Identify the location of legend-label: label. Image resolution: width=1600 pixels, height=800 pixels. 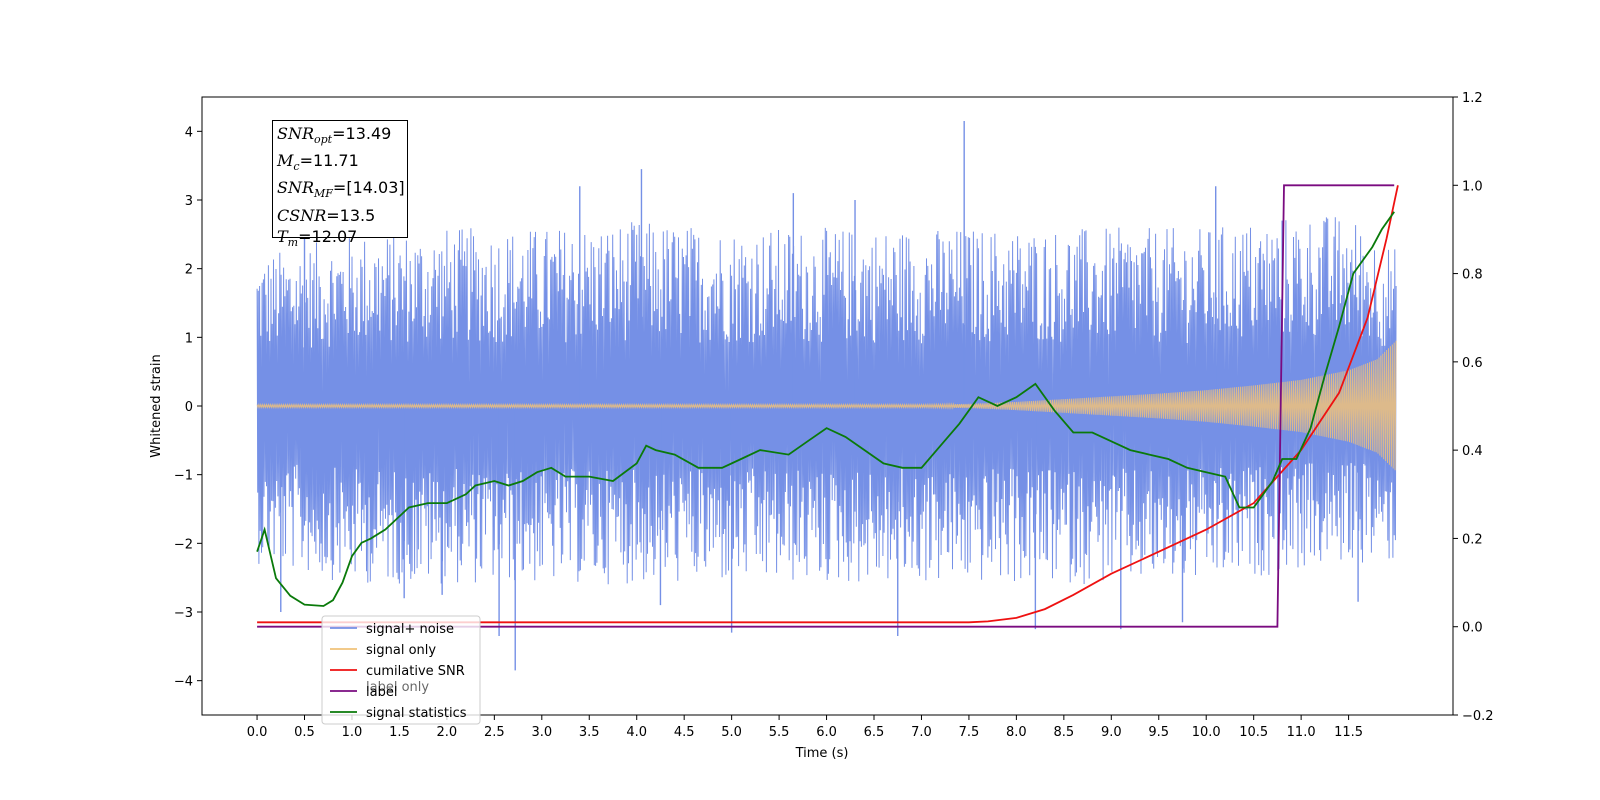
(381, 692).